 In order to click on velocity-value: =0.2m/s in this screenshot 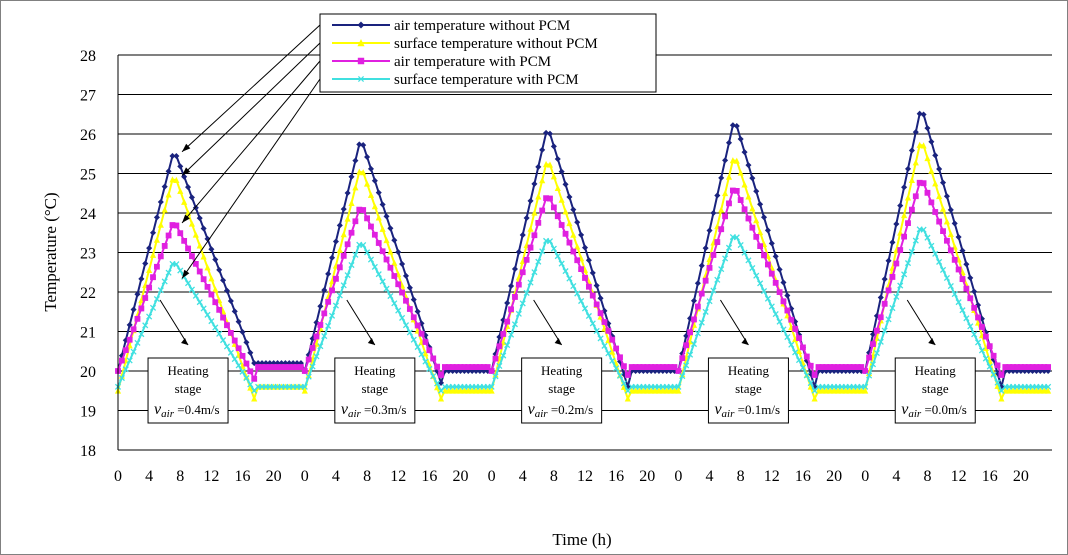, I will do `click(571, 409)`.